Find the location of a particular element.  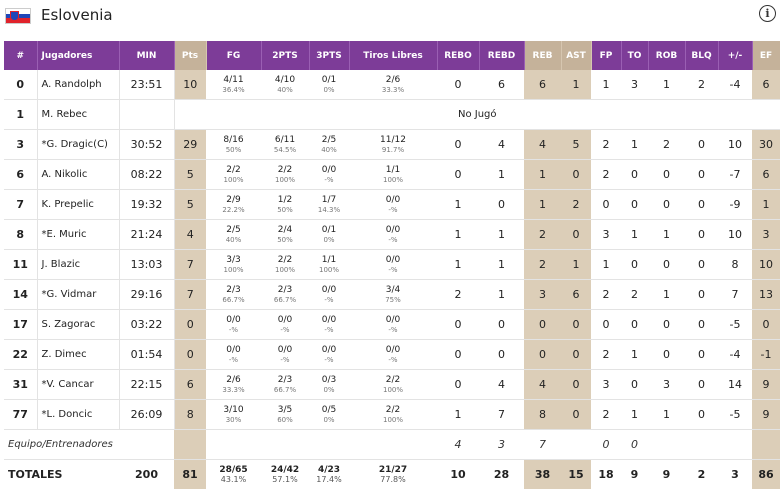

shooting-percentage: 60% is located at coordinates (285, 419).